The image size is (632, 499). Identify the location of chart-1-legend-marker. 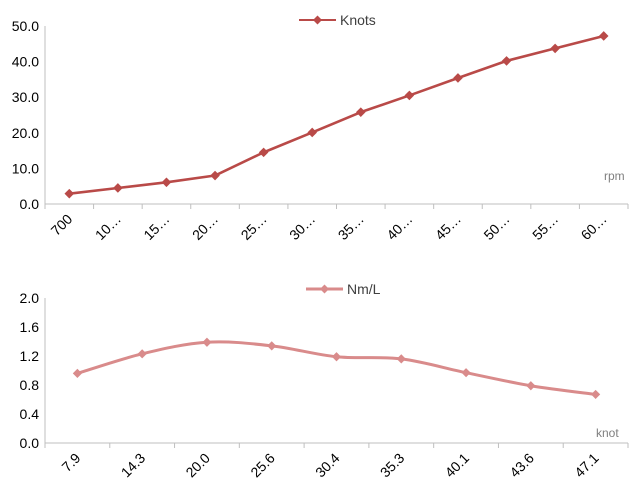
(317, 20).